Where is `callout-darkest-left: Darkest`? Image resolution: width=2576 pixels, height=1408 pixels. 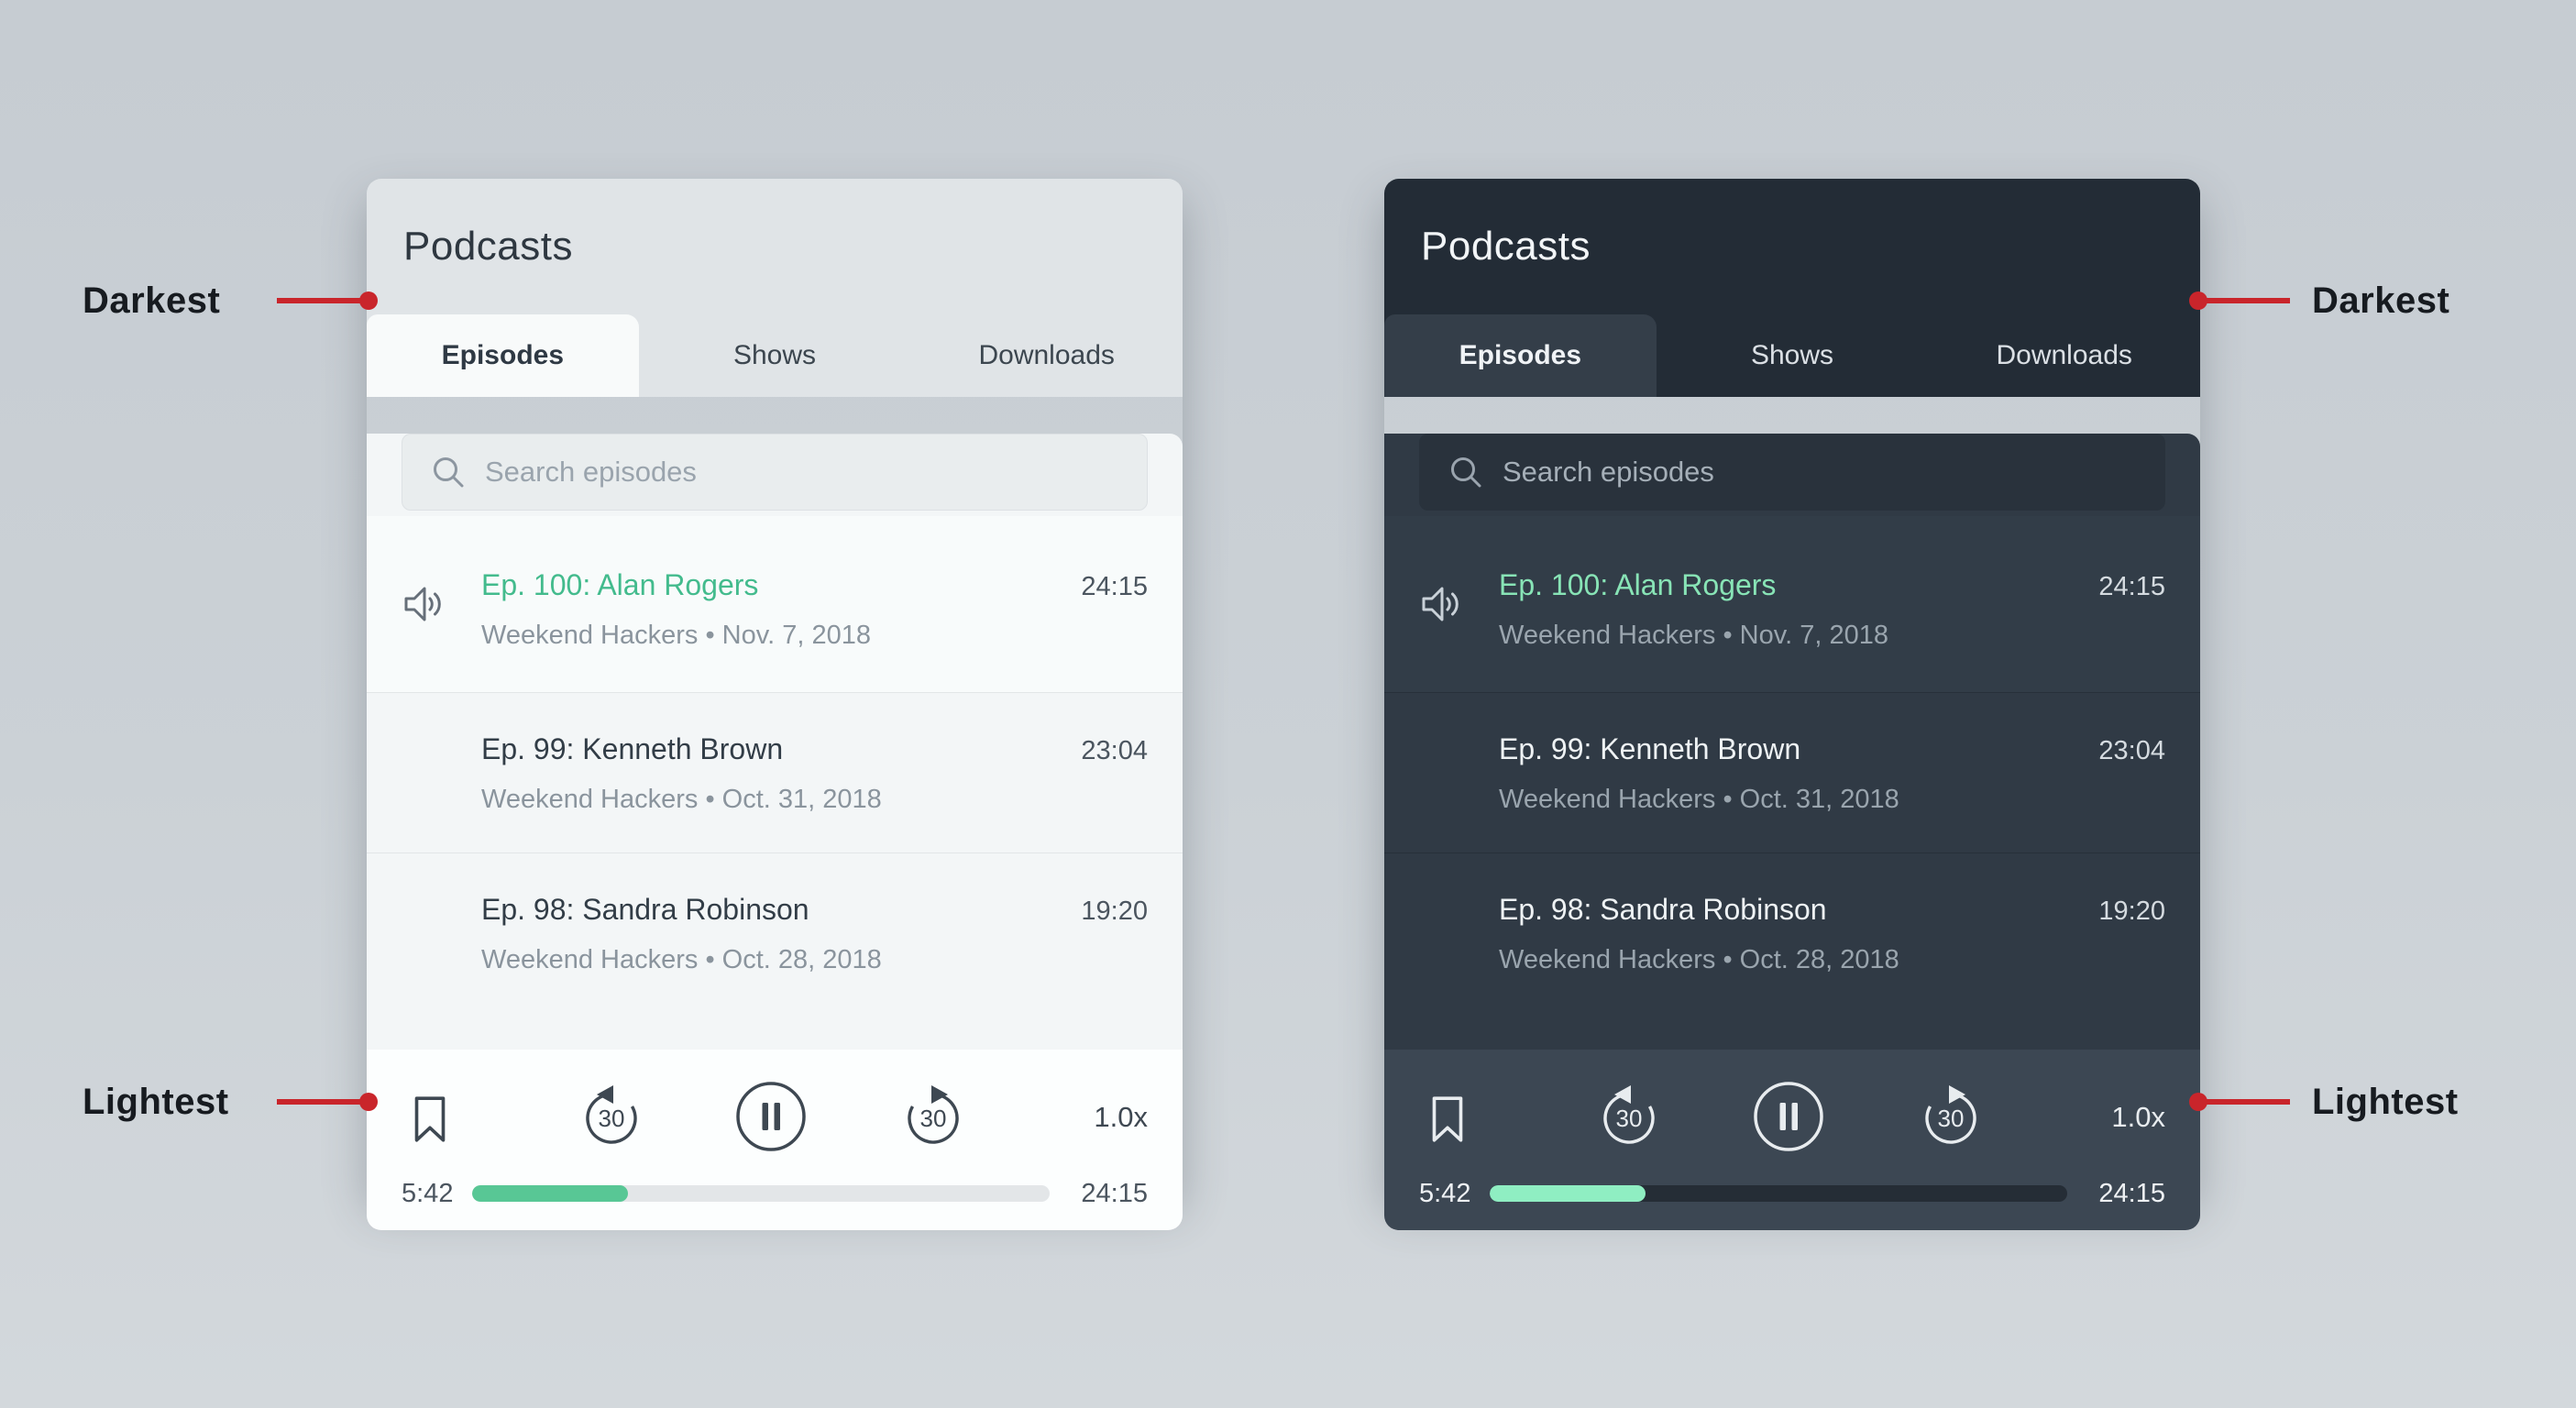
callout-darkest-left: Darkest is located at coordinates (230, 300).